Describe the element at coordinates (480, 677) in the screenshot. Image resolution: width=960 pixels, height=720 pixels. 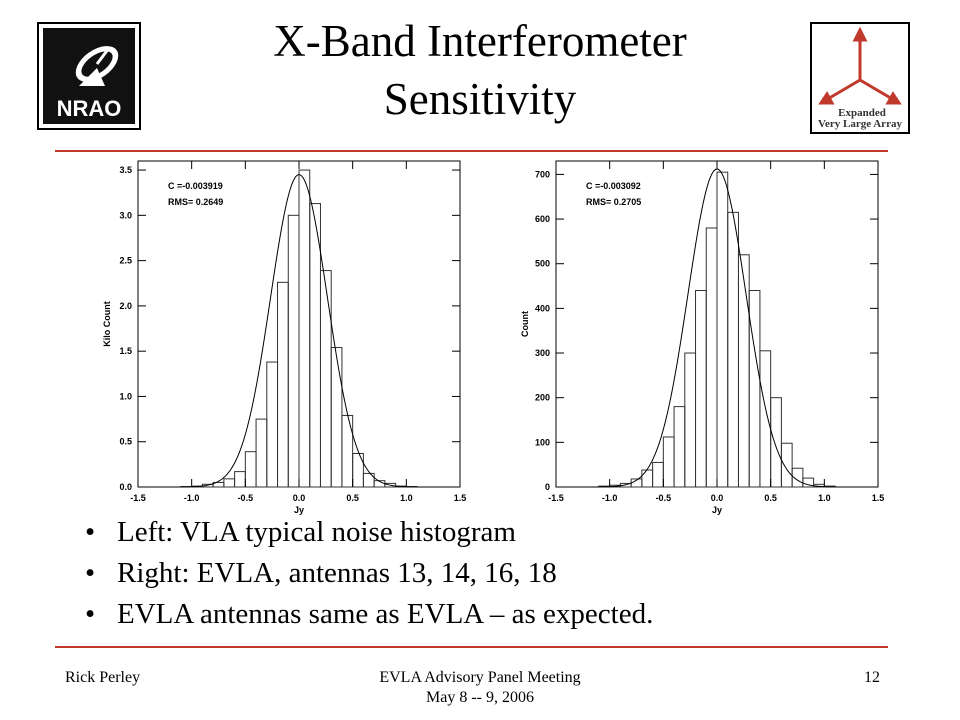
I see `footer-event-line-1: EVLA Advisory Panel Meeting` at that location.